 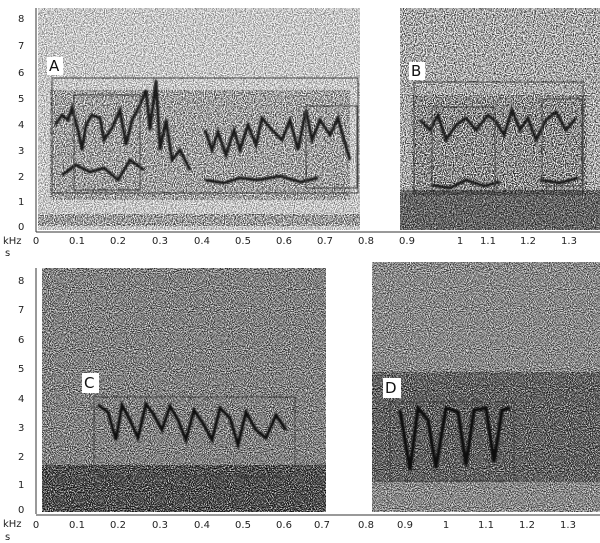 What do you see at coordinates (89, 383) in the screenshot?
I see `panel-label-c: C` at bounding box center [89, 383].